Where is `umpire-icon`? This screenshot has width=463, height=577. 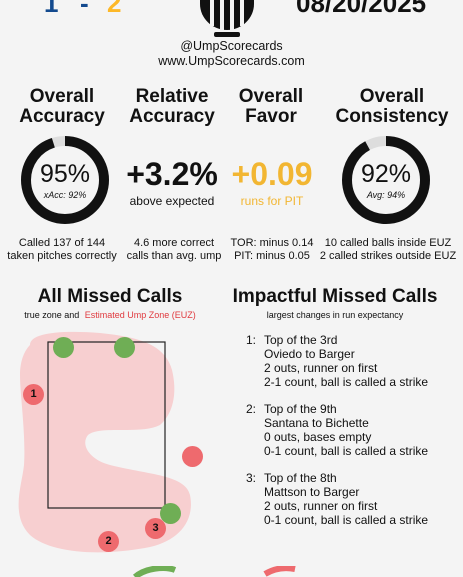 umpire-icon is located at coordinates (227, 18).